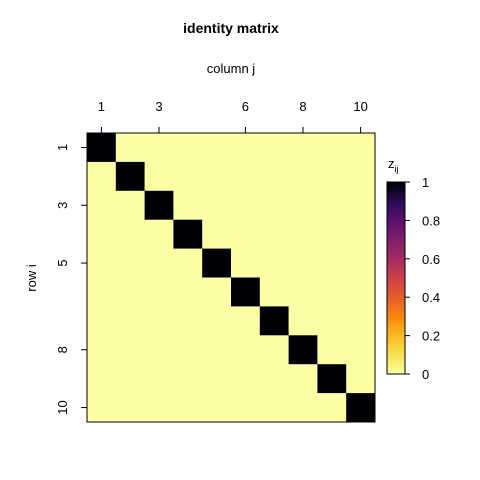 The height and width of the screenshot is (480, 480). What do you see at coordinates (71, 279) in the screenshot?
I see `y-axis: 1 3 5 8 10` at bounding box center [71, 279].